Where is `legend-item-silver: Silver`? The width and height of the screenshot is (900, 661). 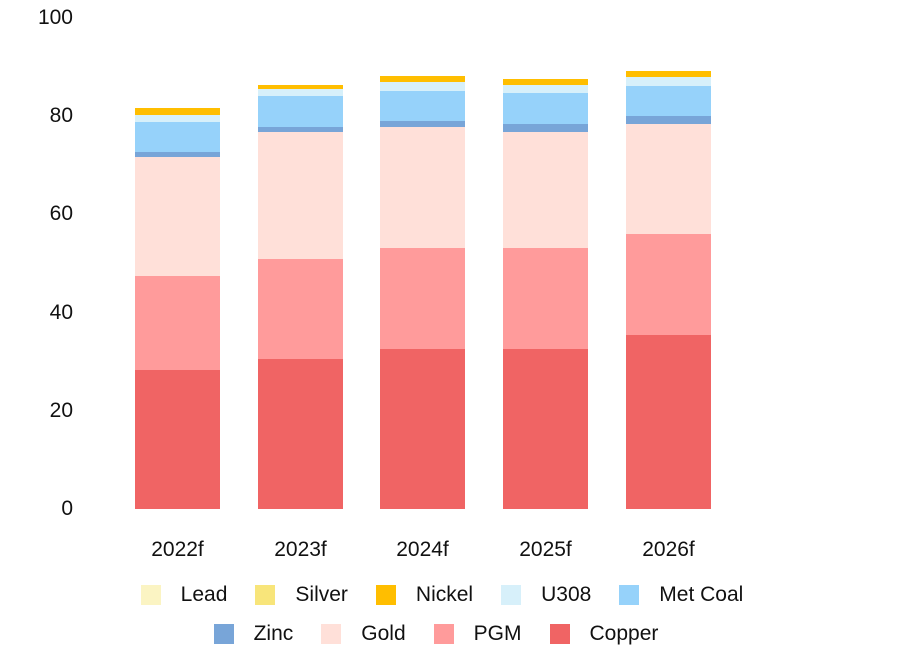
legend-item-silver: Silver is located at coordinates (301, 595).